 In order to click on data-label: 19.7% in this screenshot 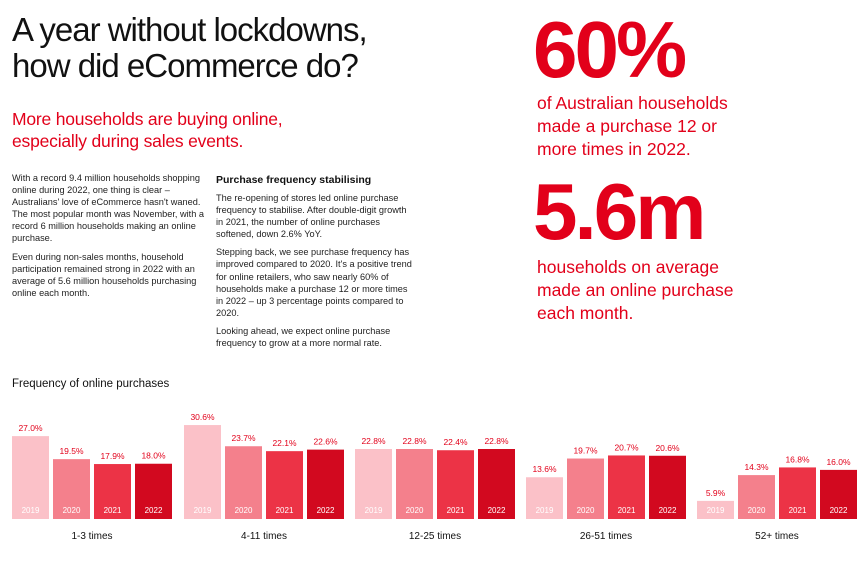, I will do `click(585, 451)`.